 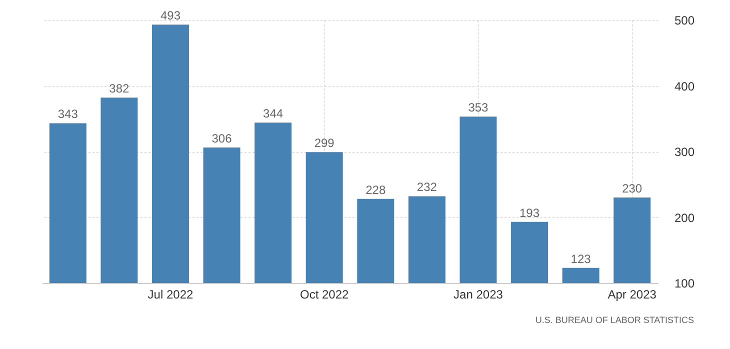 What do you see at coordinates (222, 139) in the screenshot?
I see `data-label: 306` at bounding box center [222, 139].